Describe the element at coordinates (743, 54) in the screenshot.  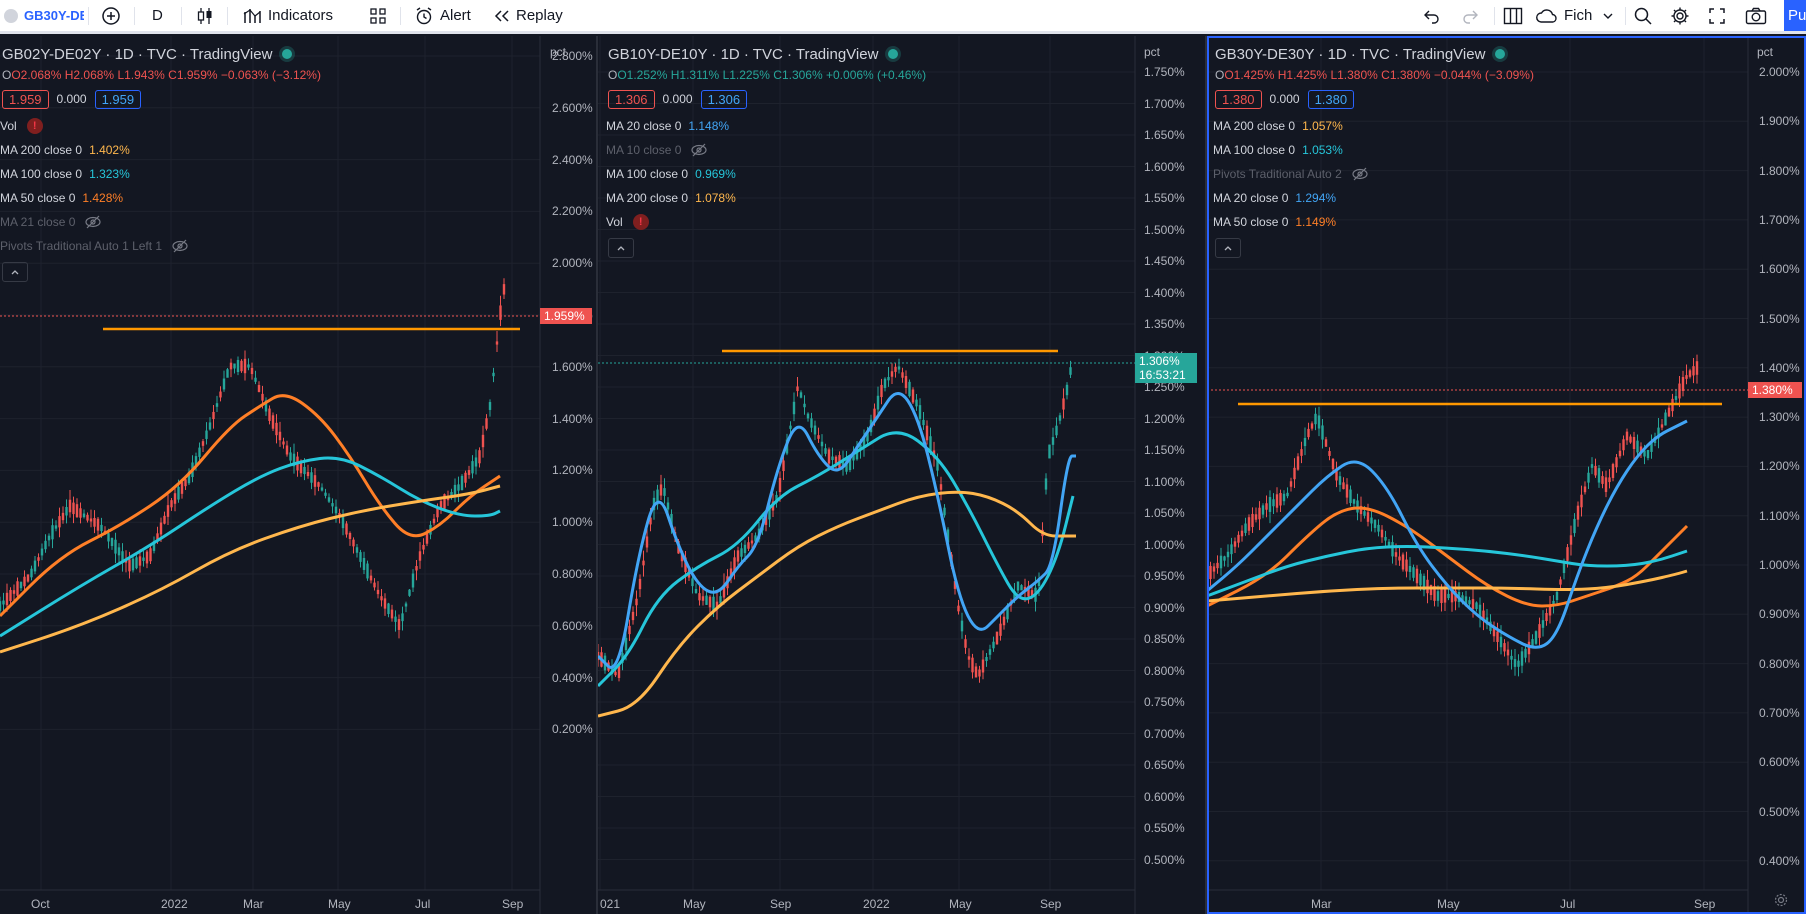
I see `symbol-title: GB10Y-DE10Y · 1D · TVC · TradingView` at that location.